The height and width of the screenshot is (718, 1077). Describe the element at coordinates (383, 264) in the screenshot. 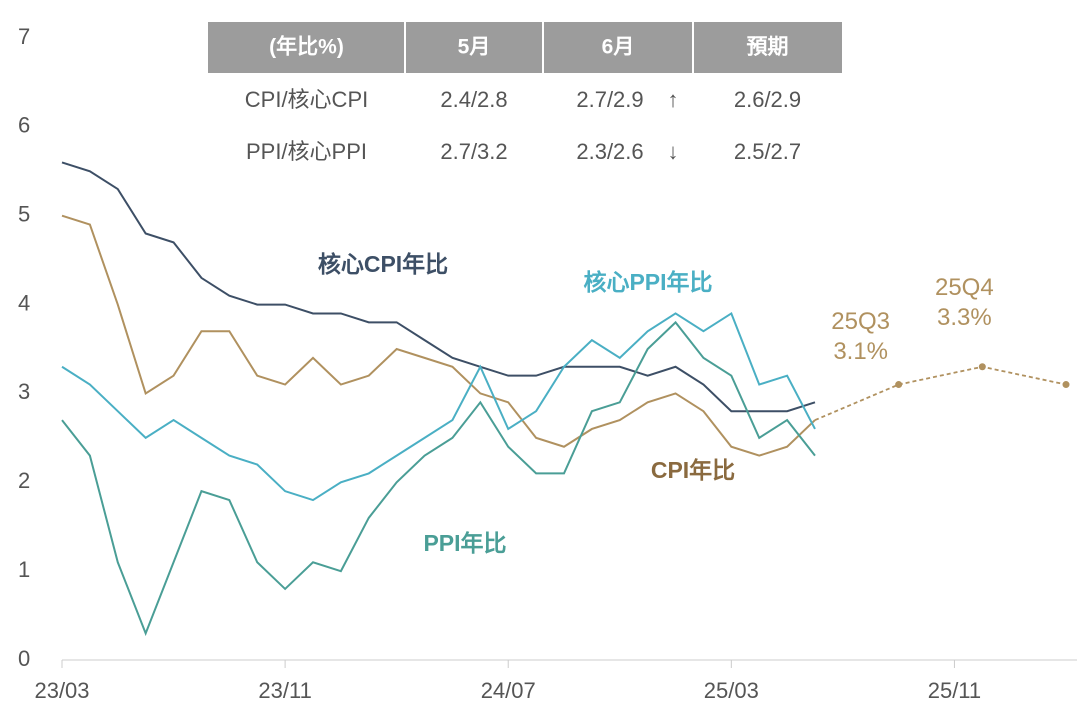

I see `series-label: 核心CPI年比` at that location.